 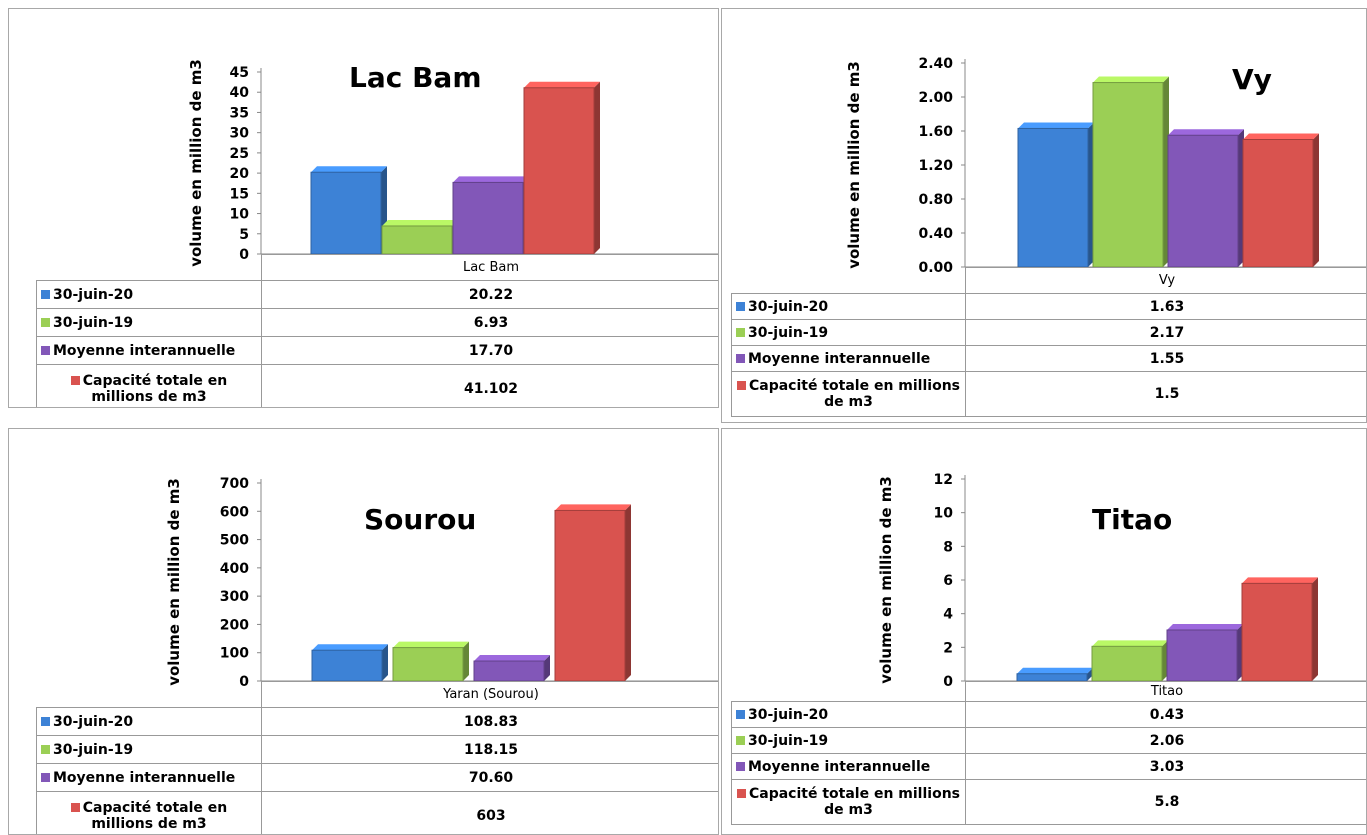 What do you see at coordinates (234, 569) in the screenshot?
I see `y-tick-label: 400` at bounding box center [234, 569].